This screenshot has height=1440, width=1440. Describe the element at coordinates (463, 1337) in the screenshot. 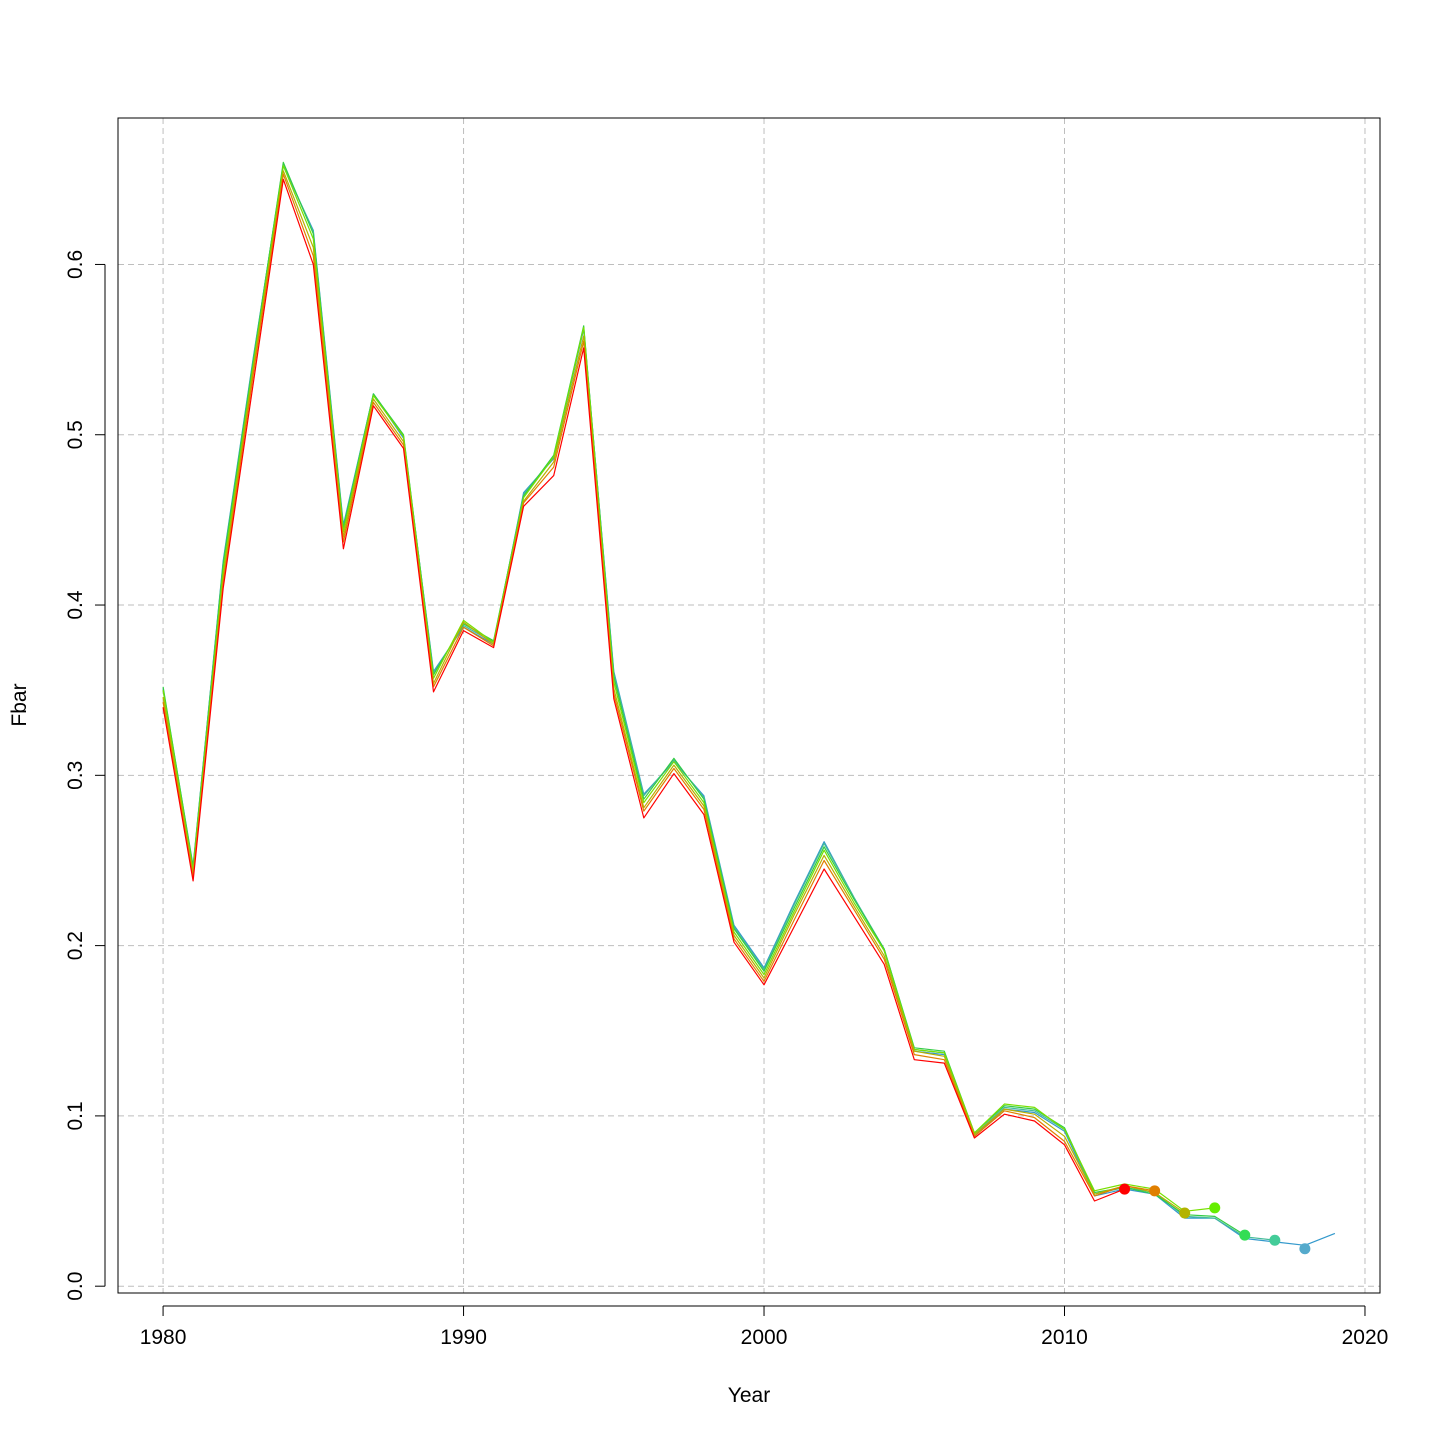

I see `x-tick-label: 1990` at that location.